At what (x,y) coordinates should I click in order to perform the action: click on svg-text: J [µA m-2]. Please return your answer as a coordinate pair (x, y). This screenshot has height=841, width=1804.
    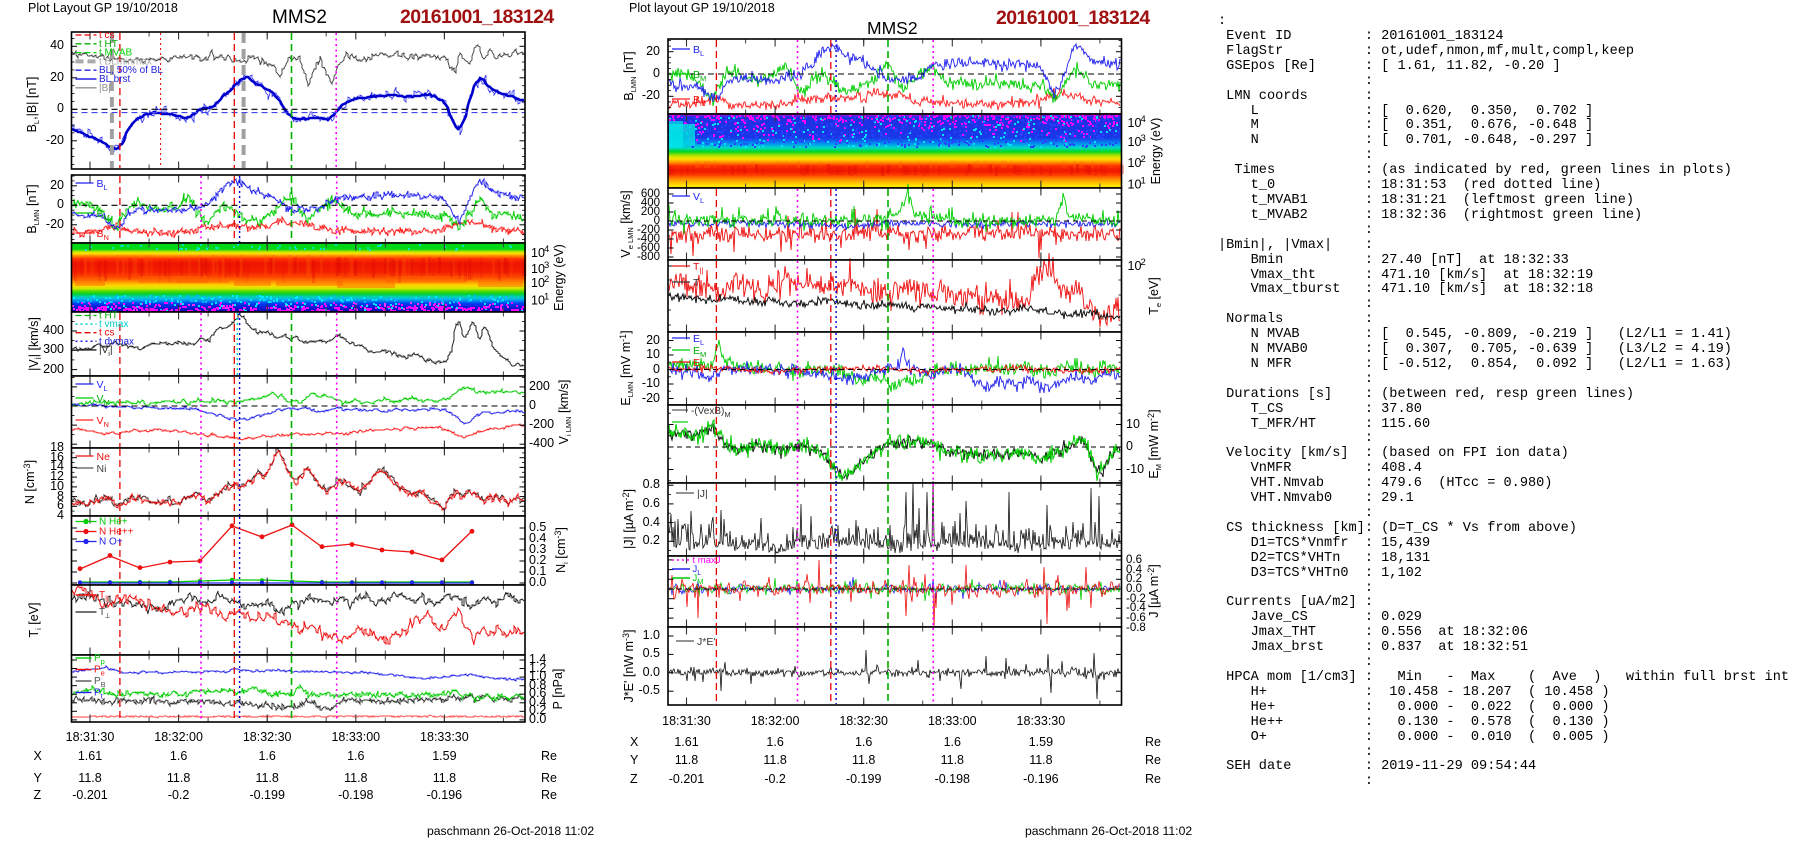
    Looking at the image, I should click on (1153, 590).